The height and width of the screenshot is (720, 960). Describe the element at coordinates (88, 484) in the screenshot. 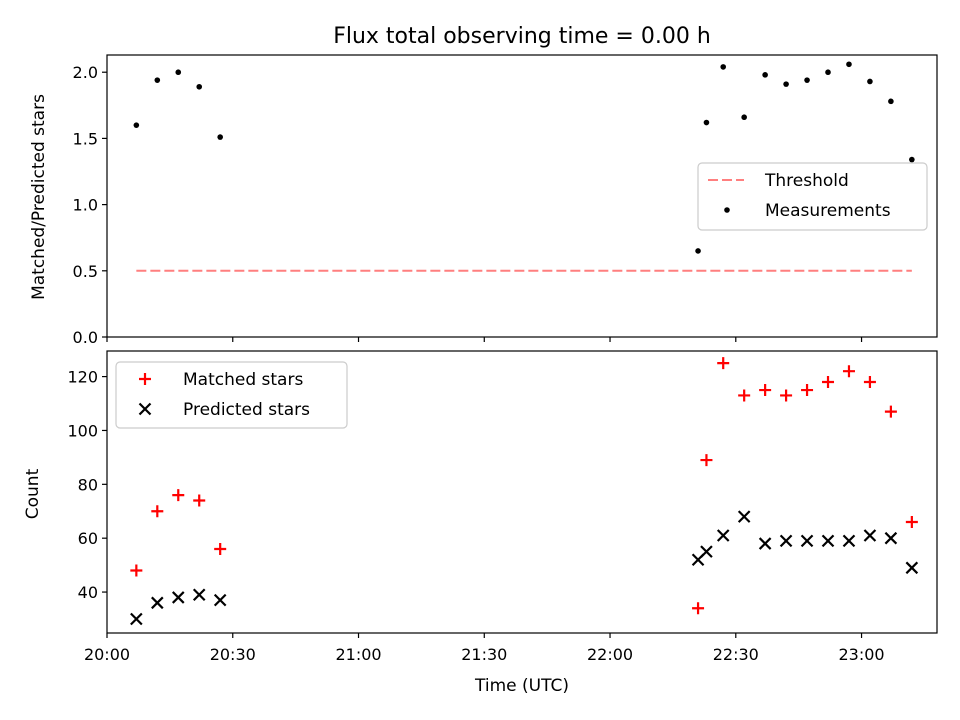

I see `bottom-y-tick-label: 80` at that location.